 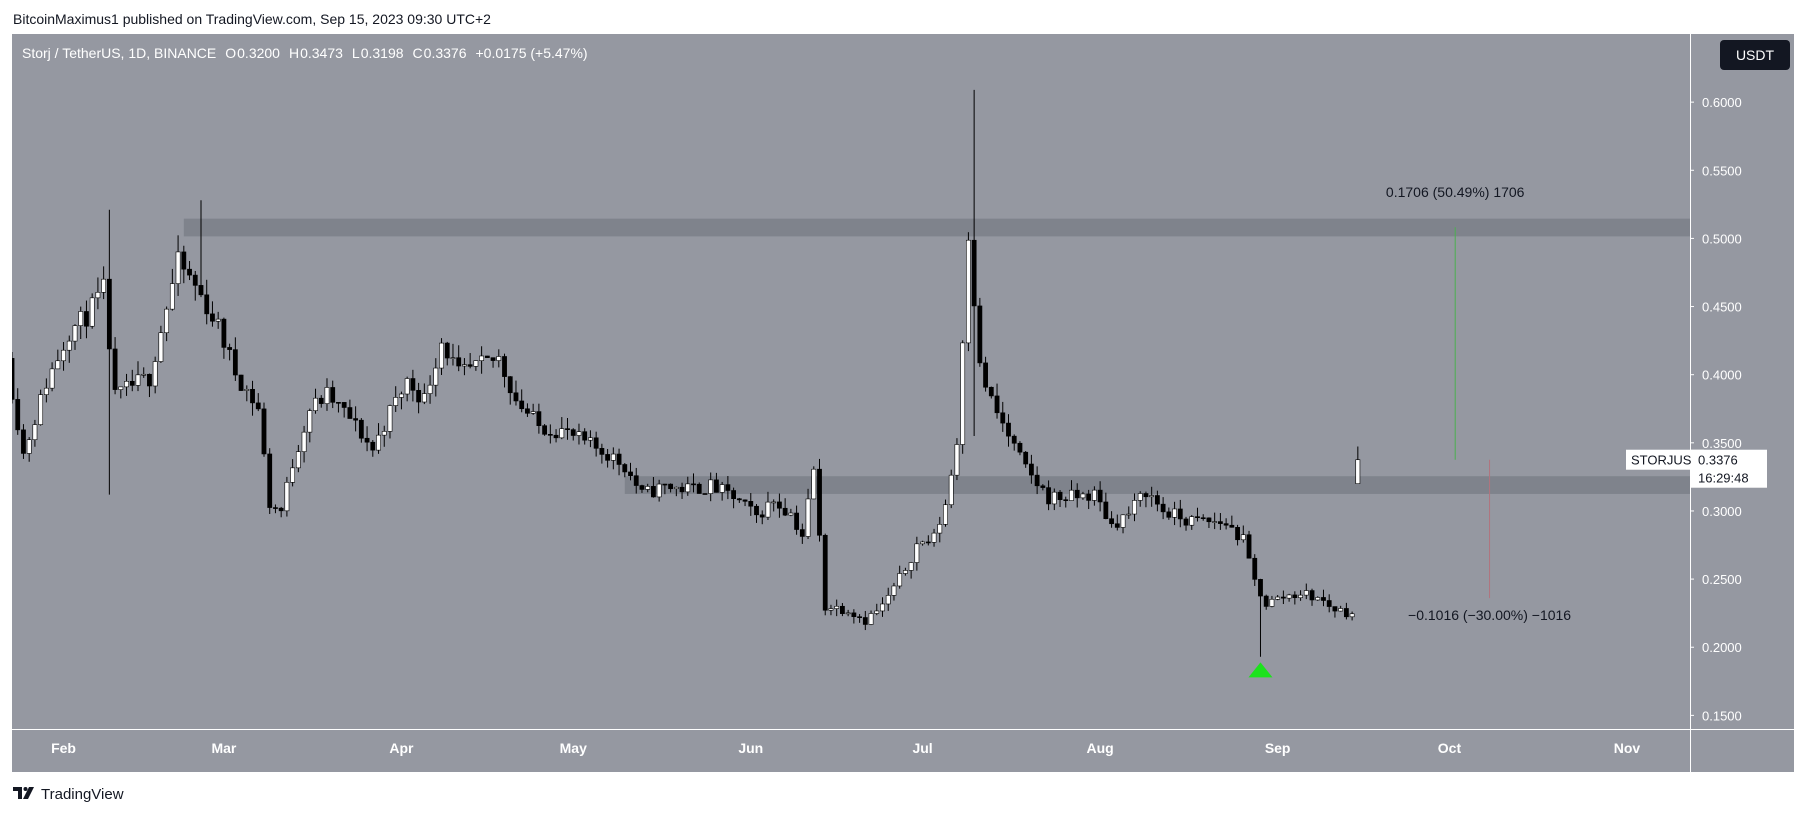 What do you see at coordinates (68, 794) in the screenshot?
I see `tradingview-footer: TradingView` at bounding box center [68, 794].